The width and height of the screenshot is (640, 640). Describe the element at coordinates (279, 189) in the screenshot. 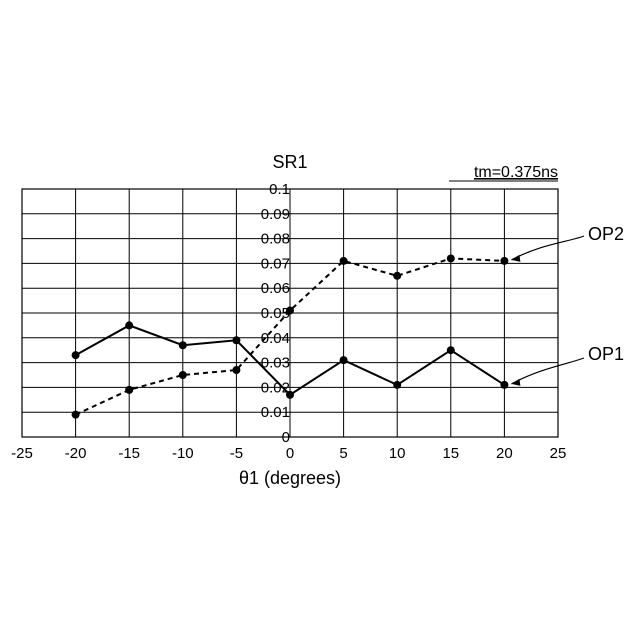

I see `y-tick-label-10: 0.1` at that location.